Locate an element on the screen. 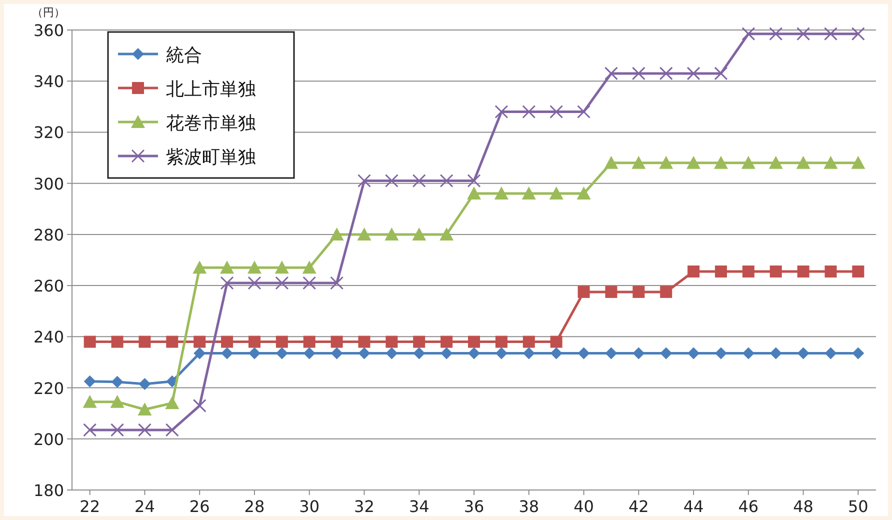  x-tick-label: 42 is located at coordinates (638, 506).